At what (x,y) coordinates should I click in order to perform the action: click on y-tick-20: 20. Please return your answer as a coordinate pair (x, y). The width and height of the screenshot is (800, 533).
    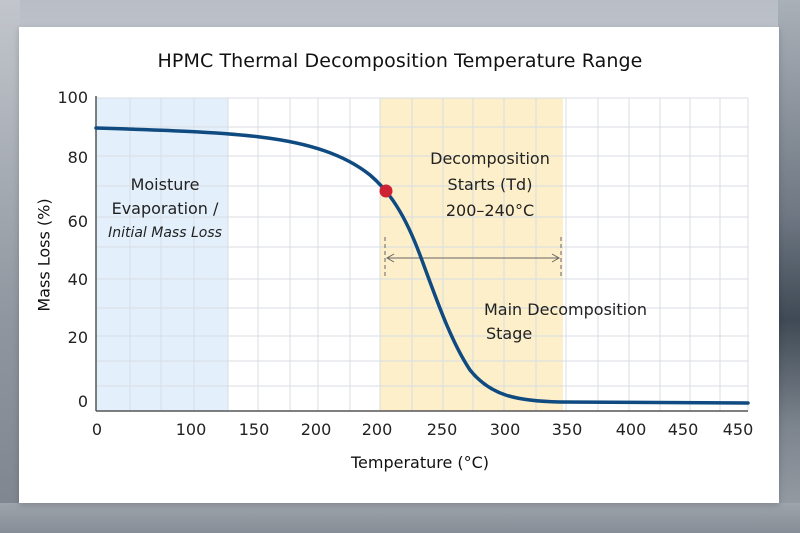
    Looking at the image, I should click on (77, 337).